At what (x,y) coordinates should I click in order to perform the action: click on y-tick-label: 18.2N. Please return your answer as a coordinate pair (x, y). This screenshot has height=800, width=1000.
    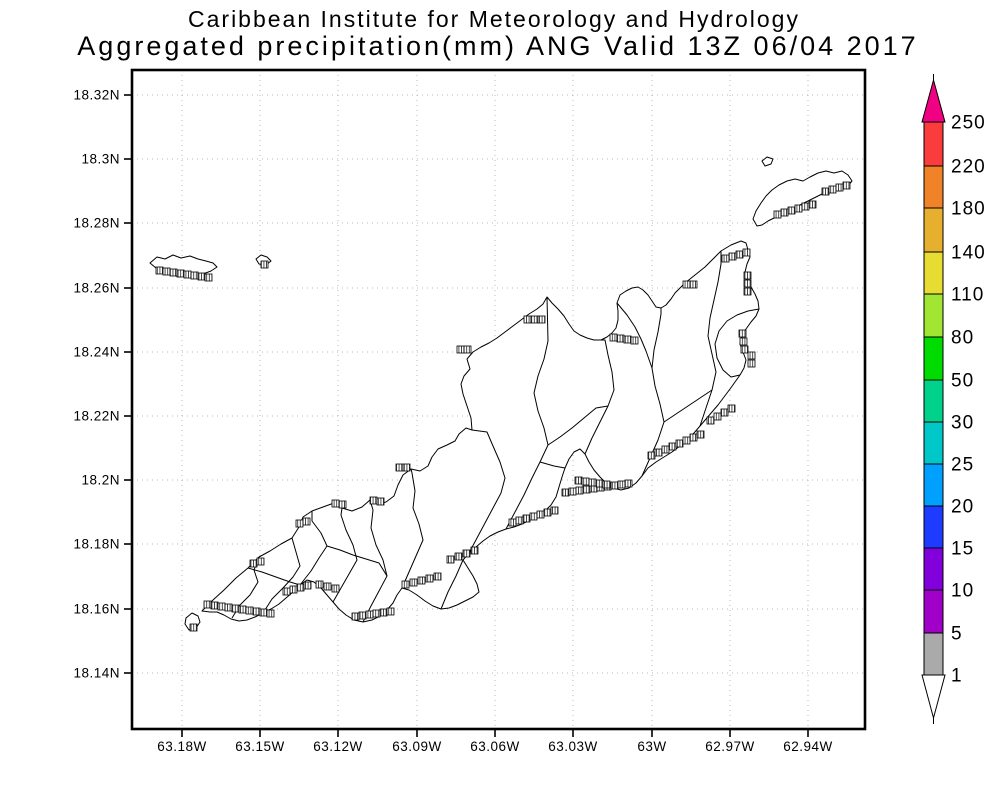
    Looking at the image, I should click on (100, 480).